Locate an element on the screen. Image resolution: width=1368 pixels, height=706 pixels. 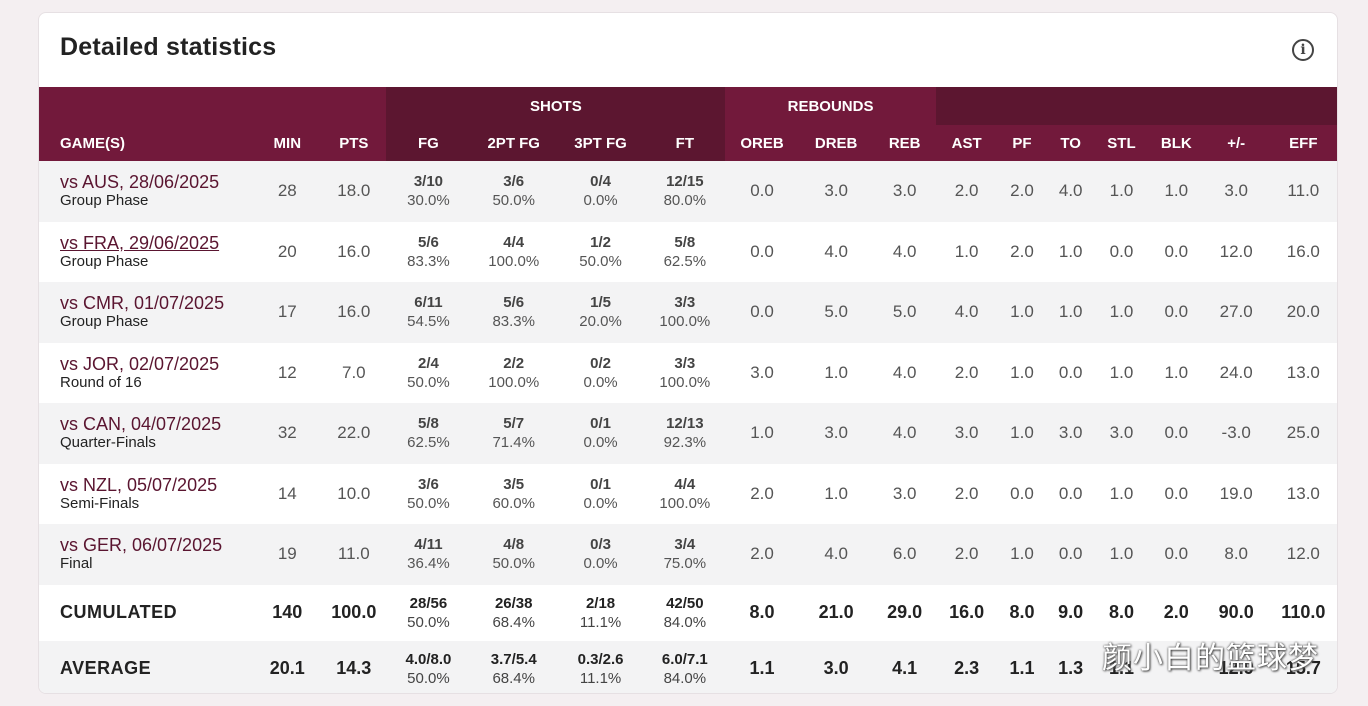
cell-blk: 2.0 is located at coordinates (1176, 612).